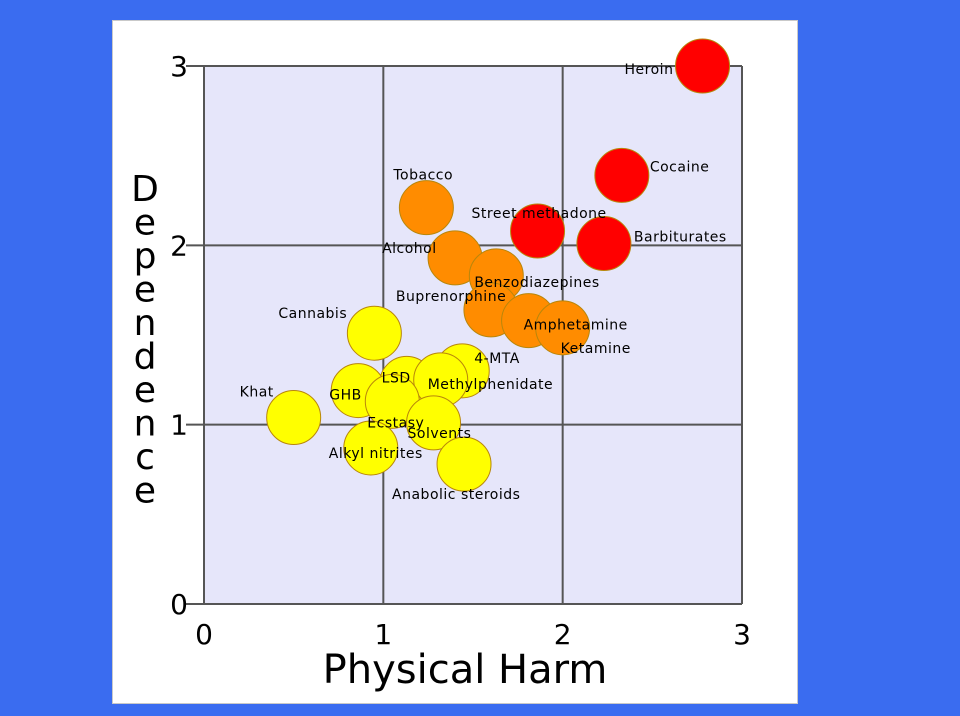  Describe the element at coordinates (294, 417) in the screenshot. I see `bubble-khat` at that location.